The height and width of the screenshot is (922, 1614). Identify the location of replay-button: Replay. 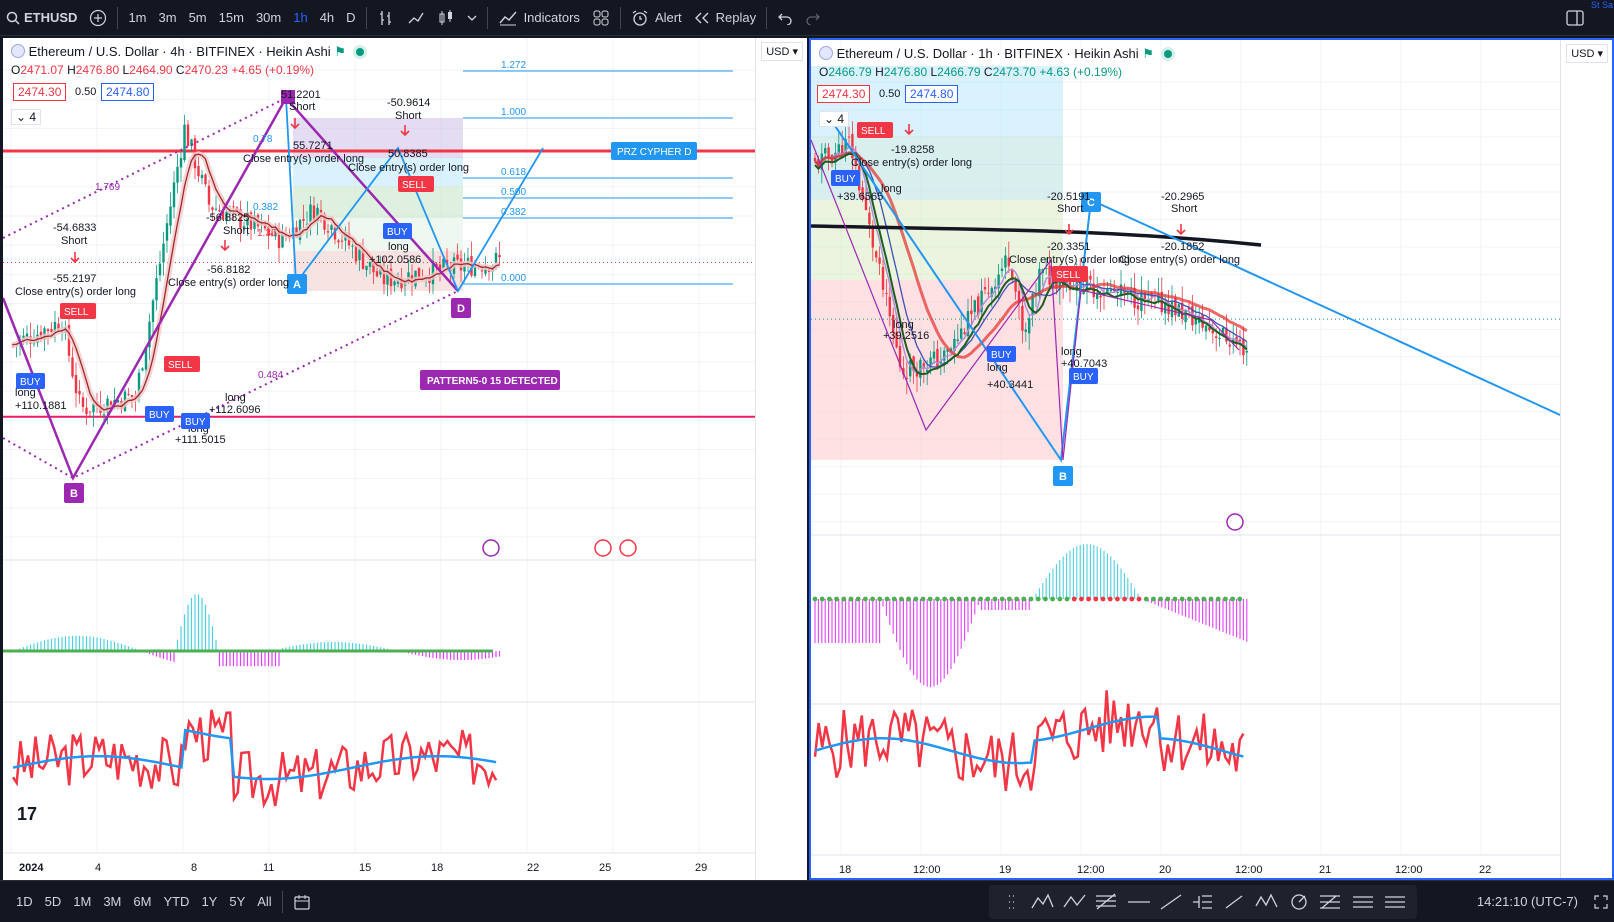
(725, 18).